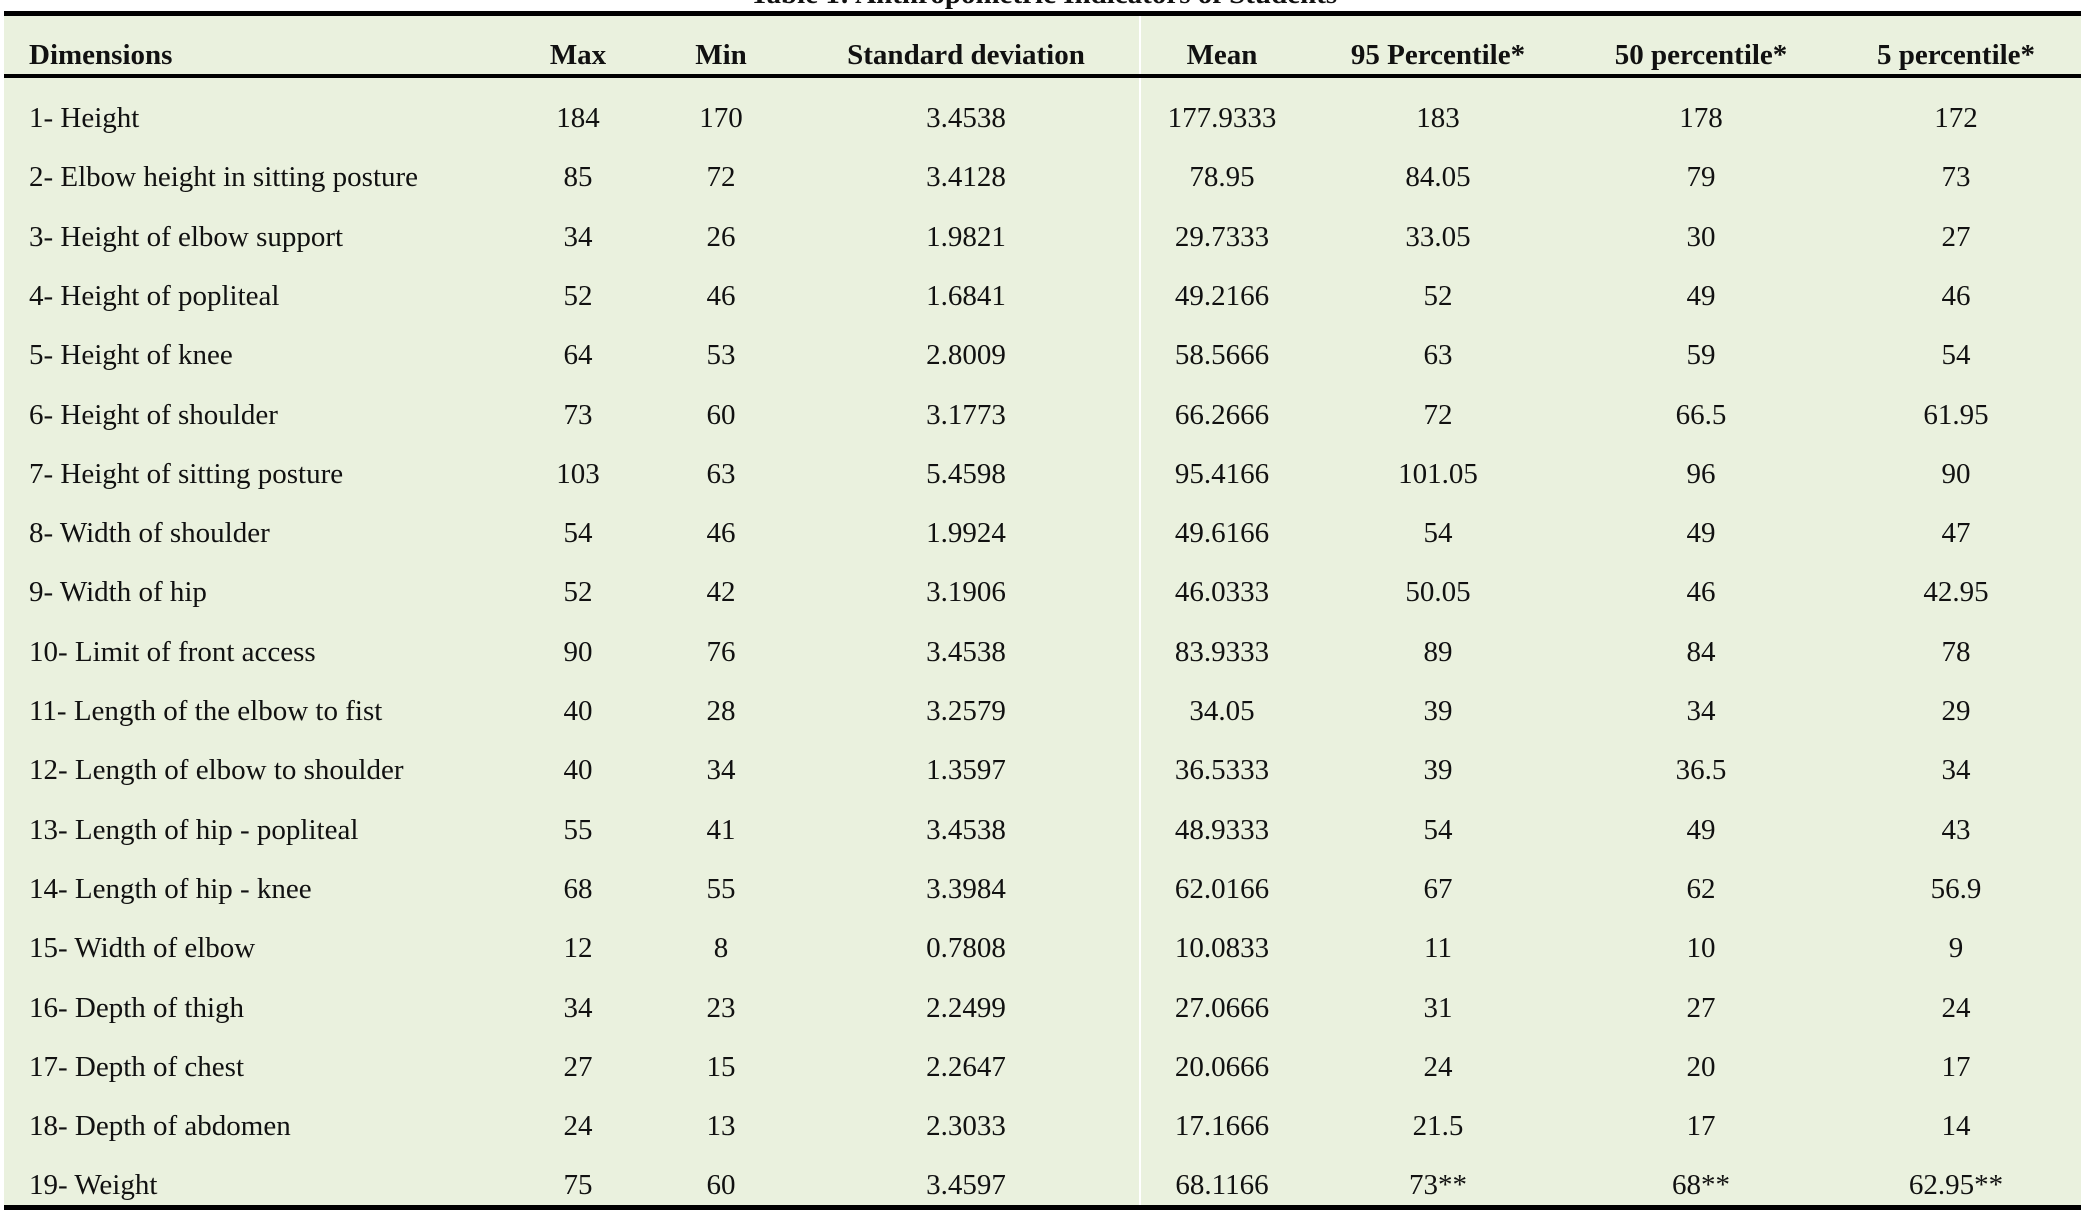  Describe the element at coordinates (1042, 76) in the screenshot. I see `header-rule` at that location.